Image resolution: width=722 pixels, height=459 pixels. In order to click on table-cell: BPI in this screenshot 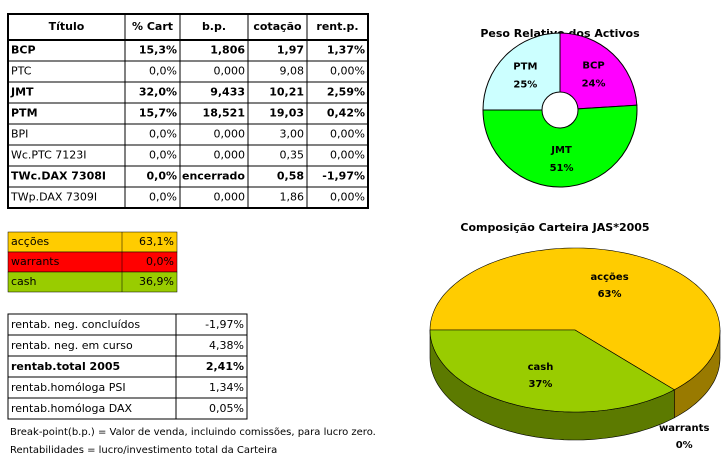, I will do `click(19, 134)`.